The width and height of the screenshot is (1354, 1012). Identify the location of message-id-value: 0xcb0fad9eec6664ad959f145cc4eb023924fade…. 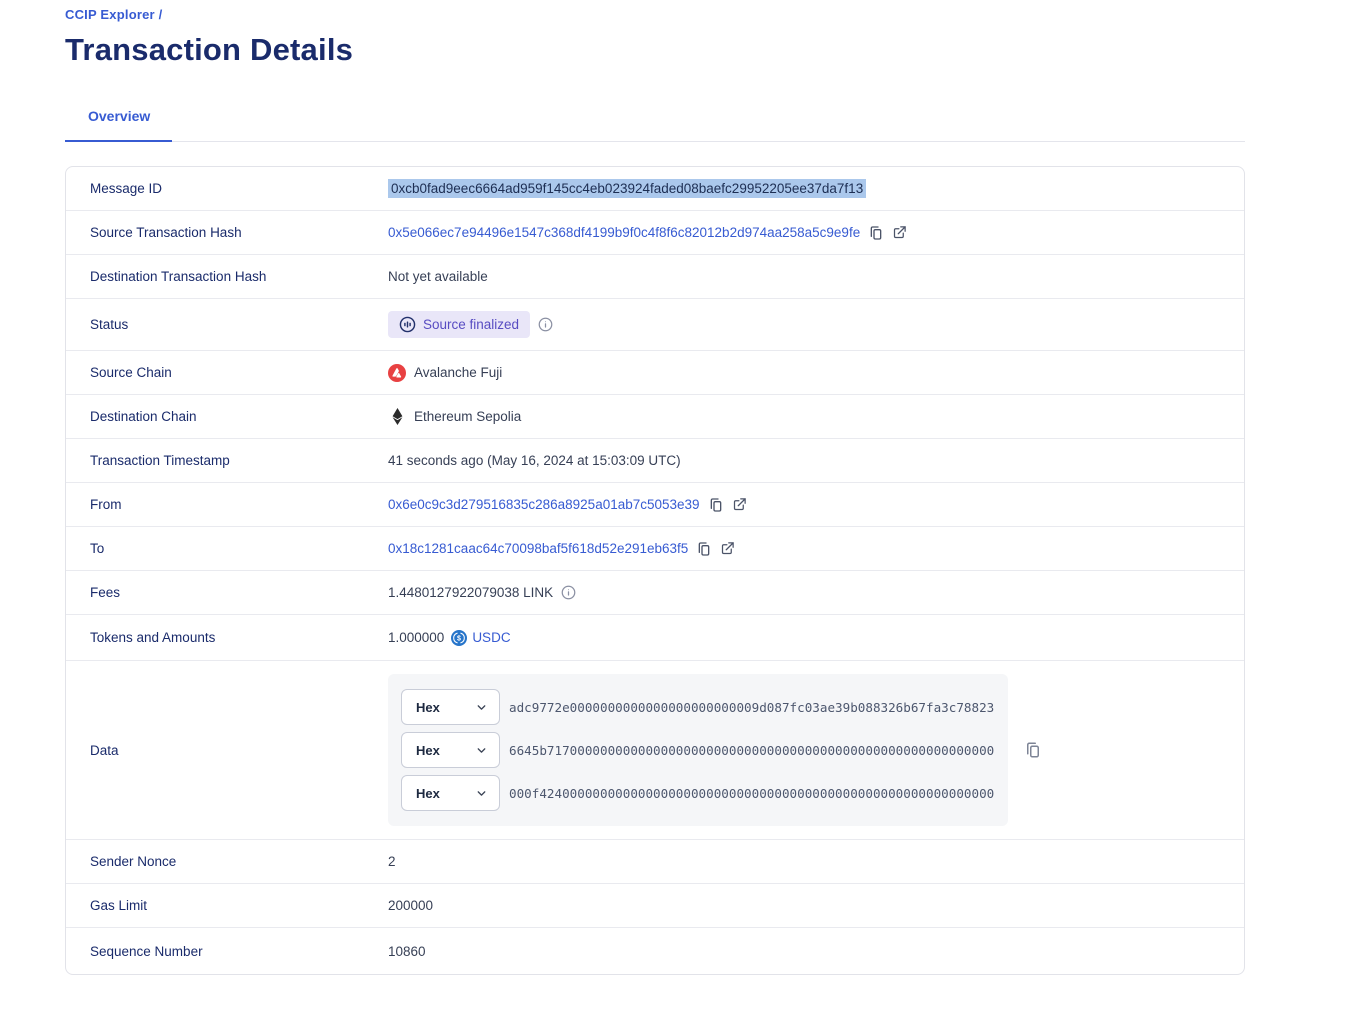
(627, 188).